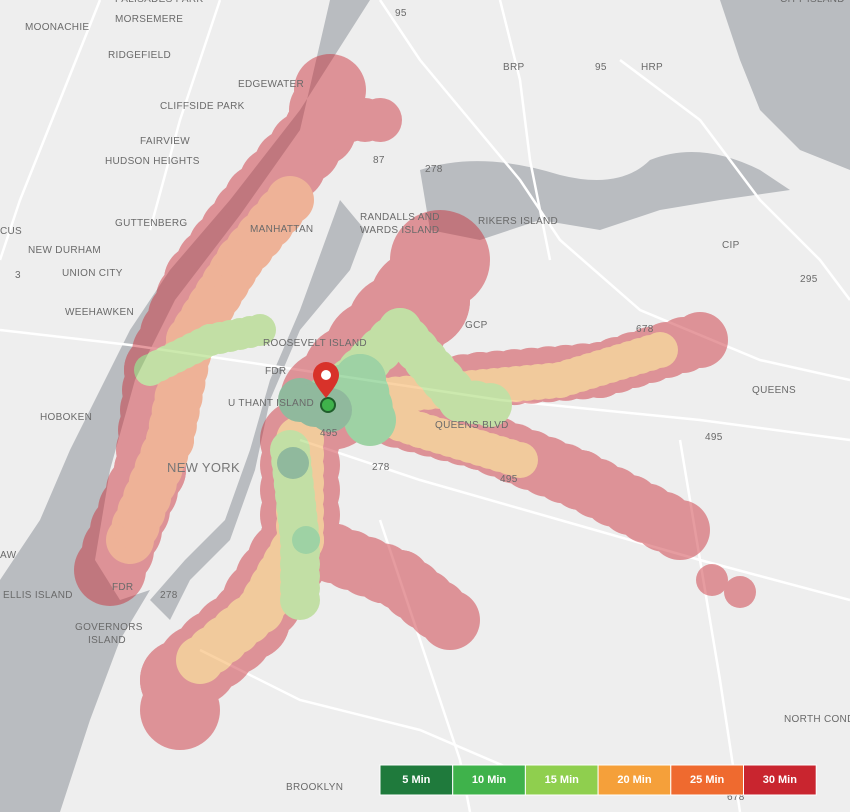 The width and height of the screenshot is (850, 812). What do you see at coordinates (817, 719) in the screenshot?
I see `place-label: NORTH COND` at bounding box center [817, 719].